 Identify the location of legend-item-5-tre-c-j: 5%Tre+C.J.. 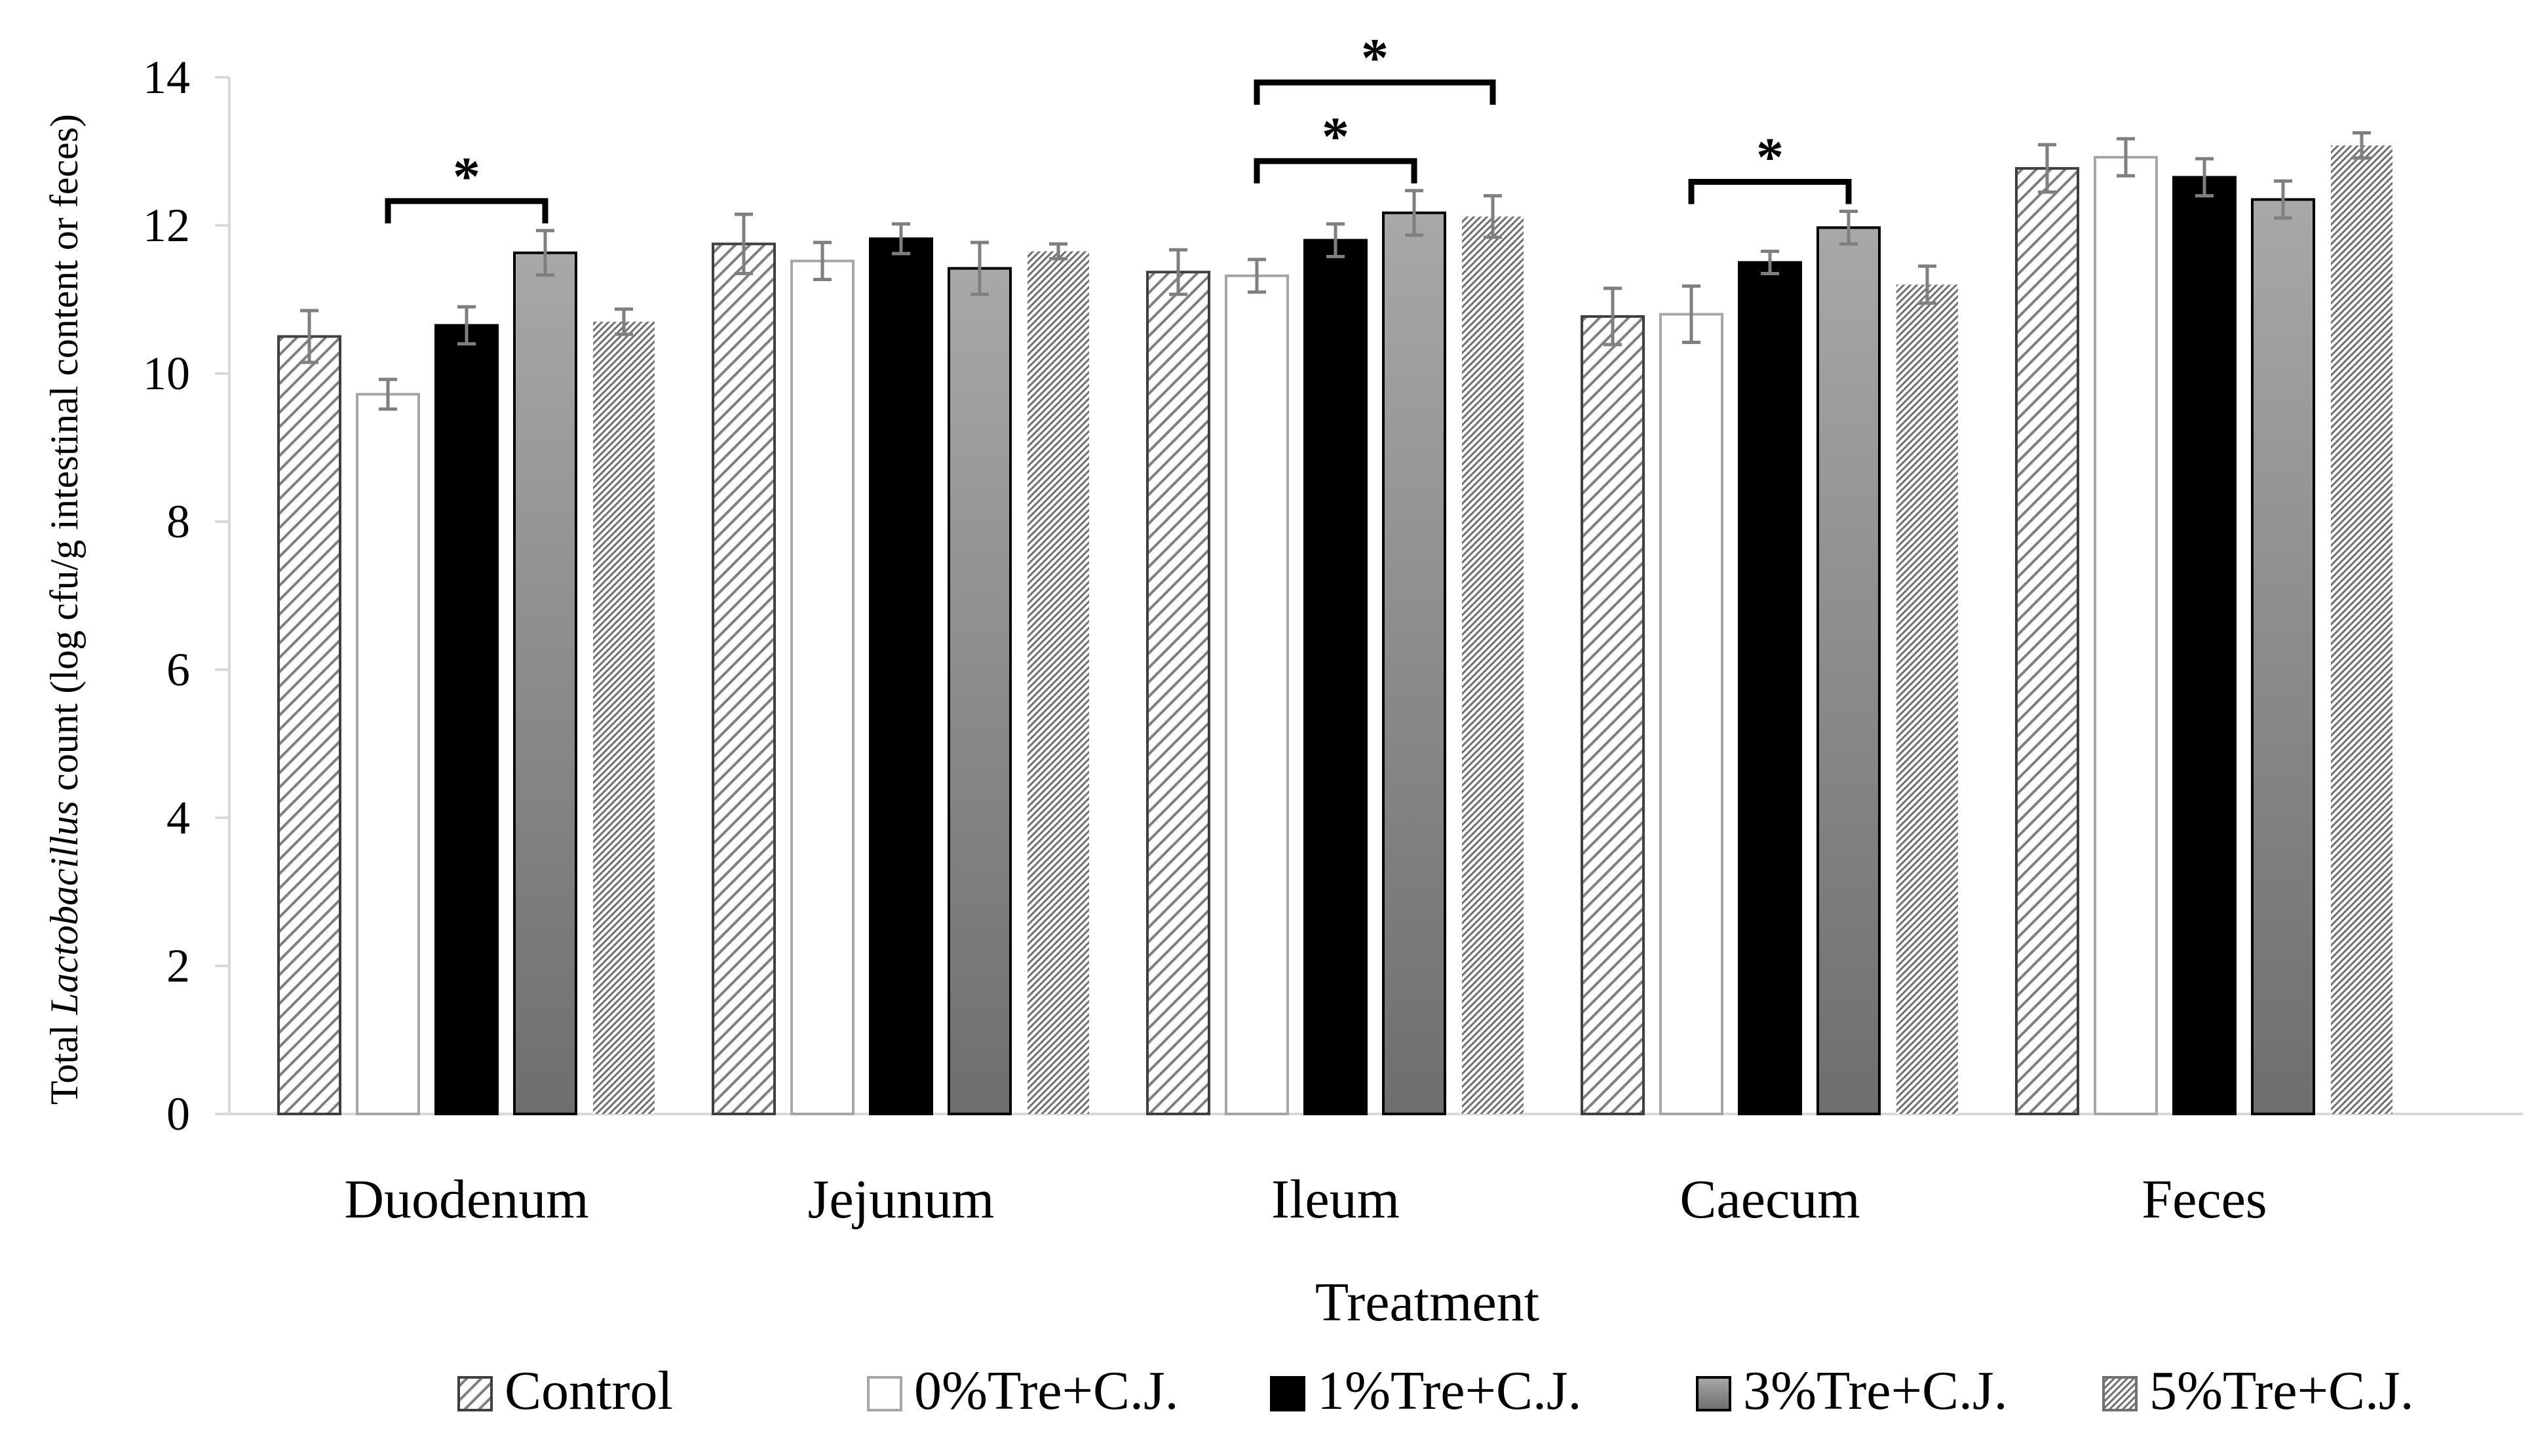
(2258, 1390).